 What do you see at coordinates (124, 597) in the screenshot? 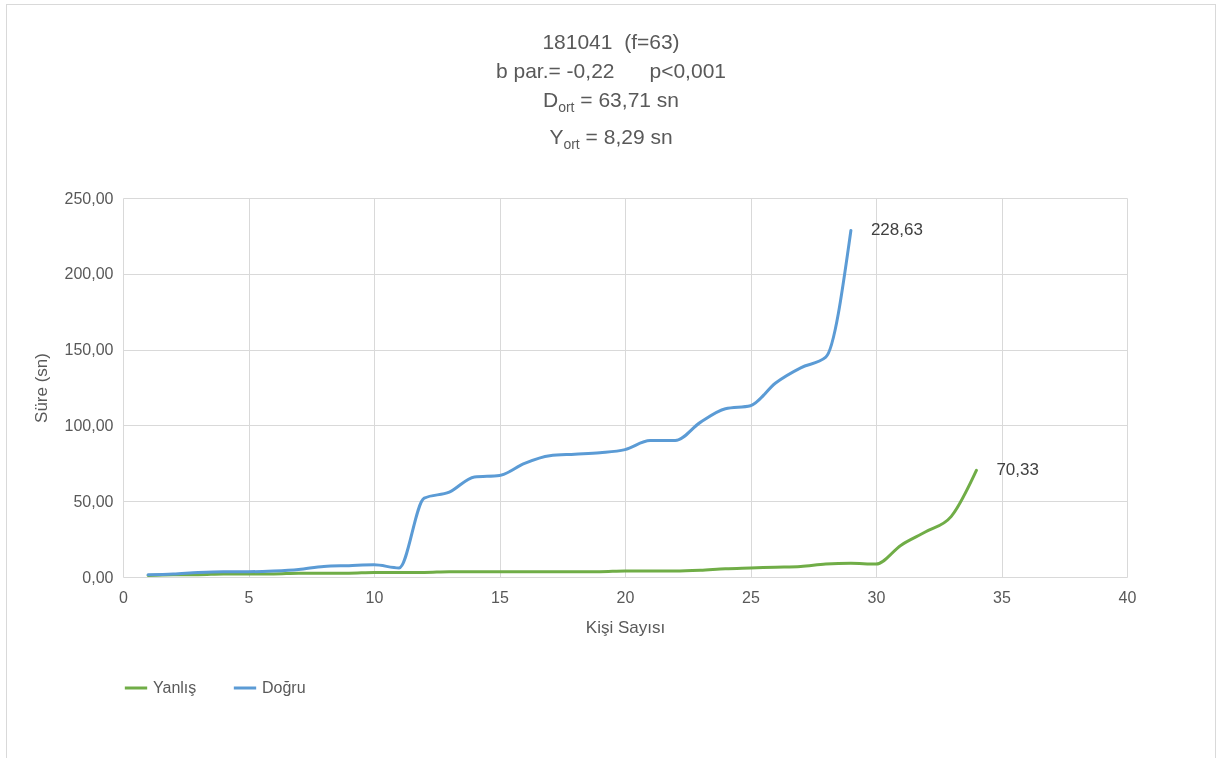
I see `x-tick-label: 0` at bounding box center [124, 597].